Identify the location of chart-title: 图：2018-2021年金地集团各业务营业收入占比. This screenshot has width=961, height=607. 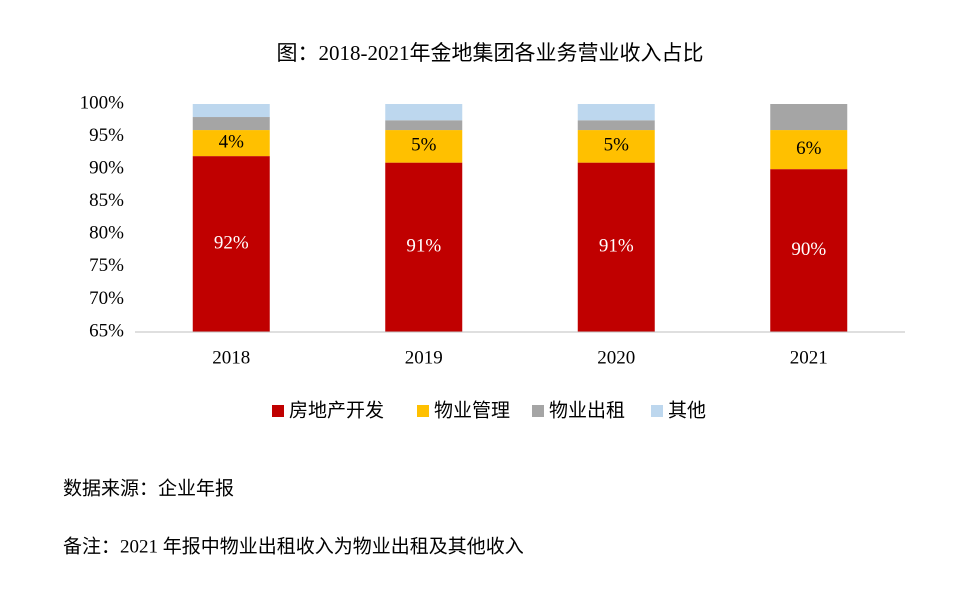
(490, 53).